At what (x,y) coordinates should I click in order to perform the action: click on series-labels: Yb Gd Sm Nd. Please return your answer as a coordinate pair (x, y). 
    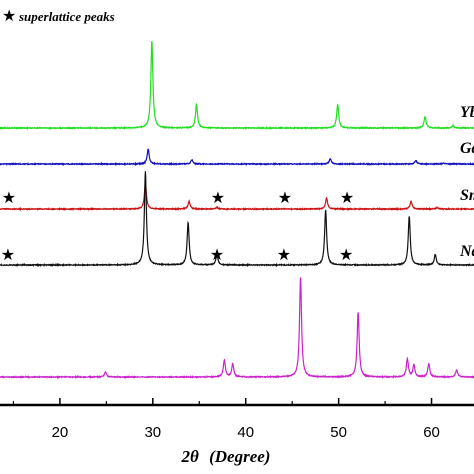
    Looking at the image, I should click on (466, 182).